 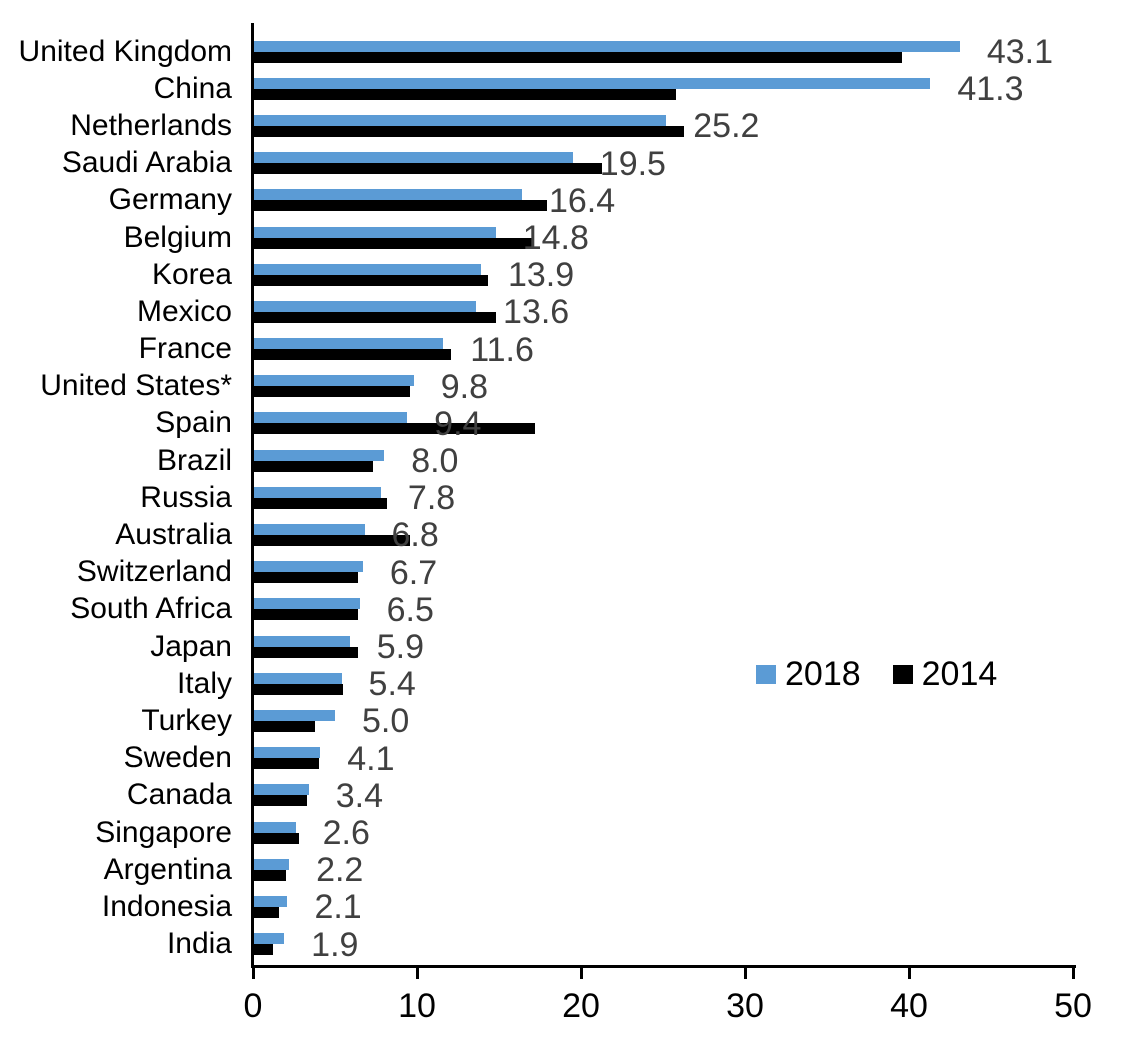 What do you see at coordinates (151, 125) in the screenshot?
I see `category-label: Netherlands` at bounding box center [151, 125].